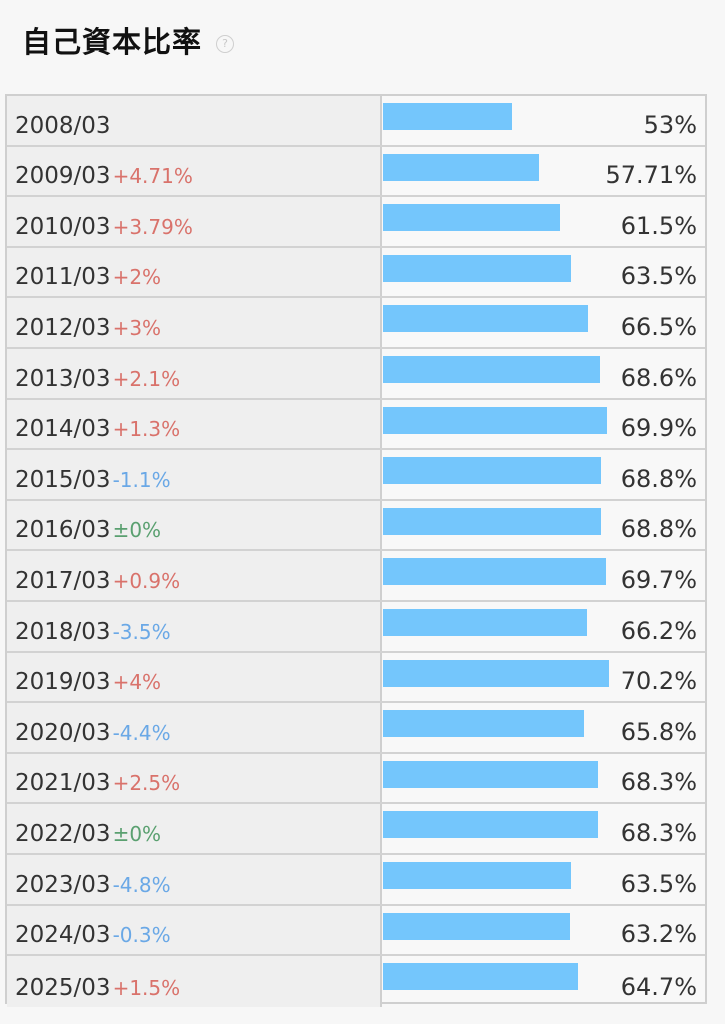 The image size is (725, 1024). I want to click on year-cell: 2011/03 +2%, so click(194, 272).